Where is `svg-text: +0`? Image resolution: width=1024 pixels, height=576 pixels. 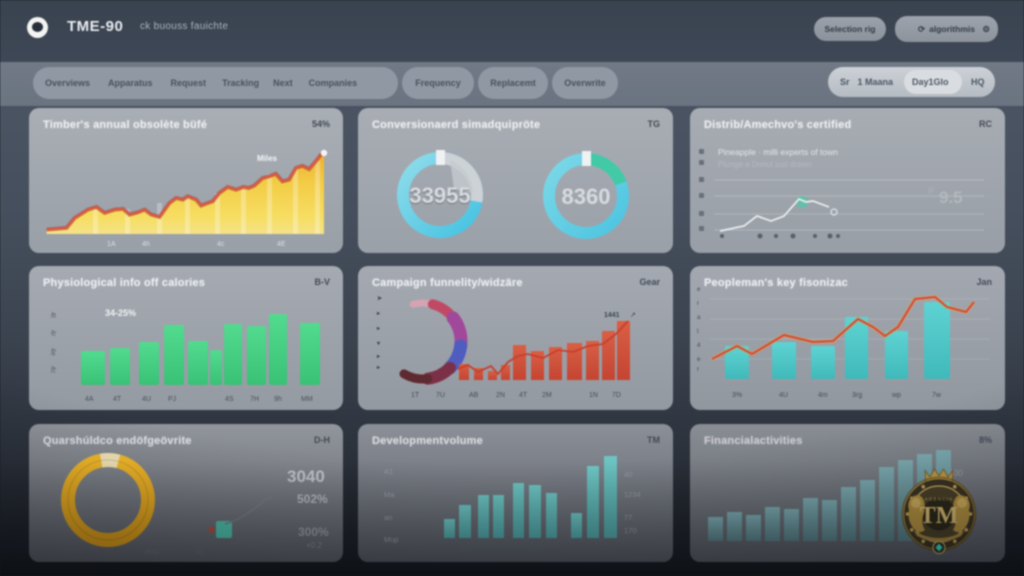 svg-text: +0 is located at coordinates (612, 549).